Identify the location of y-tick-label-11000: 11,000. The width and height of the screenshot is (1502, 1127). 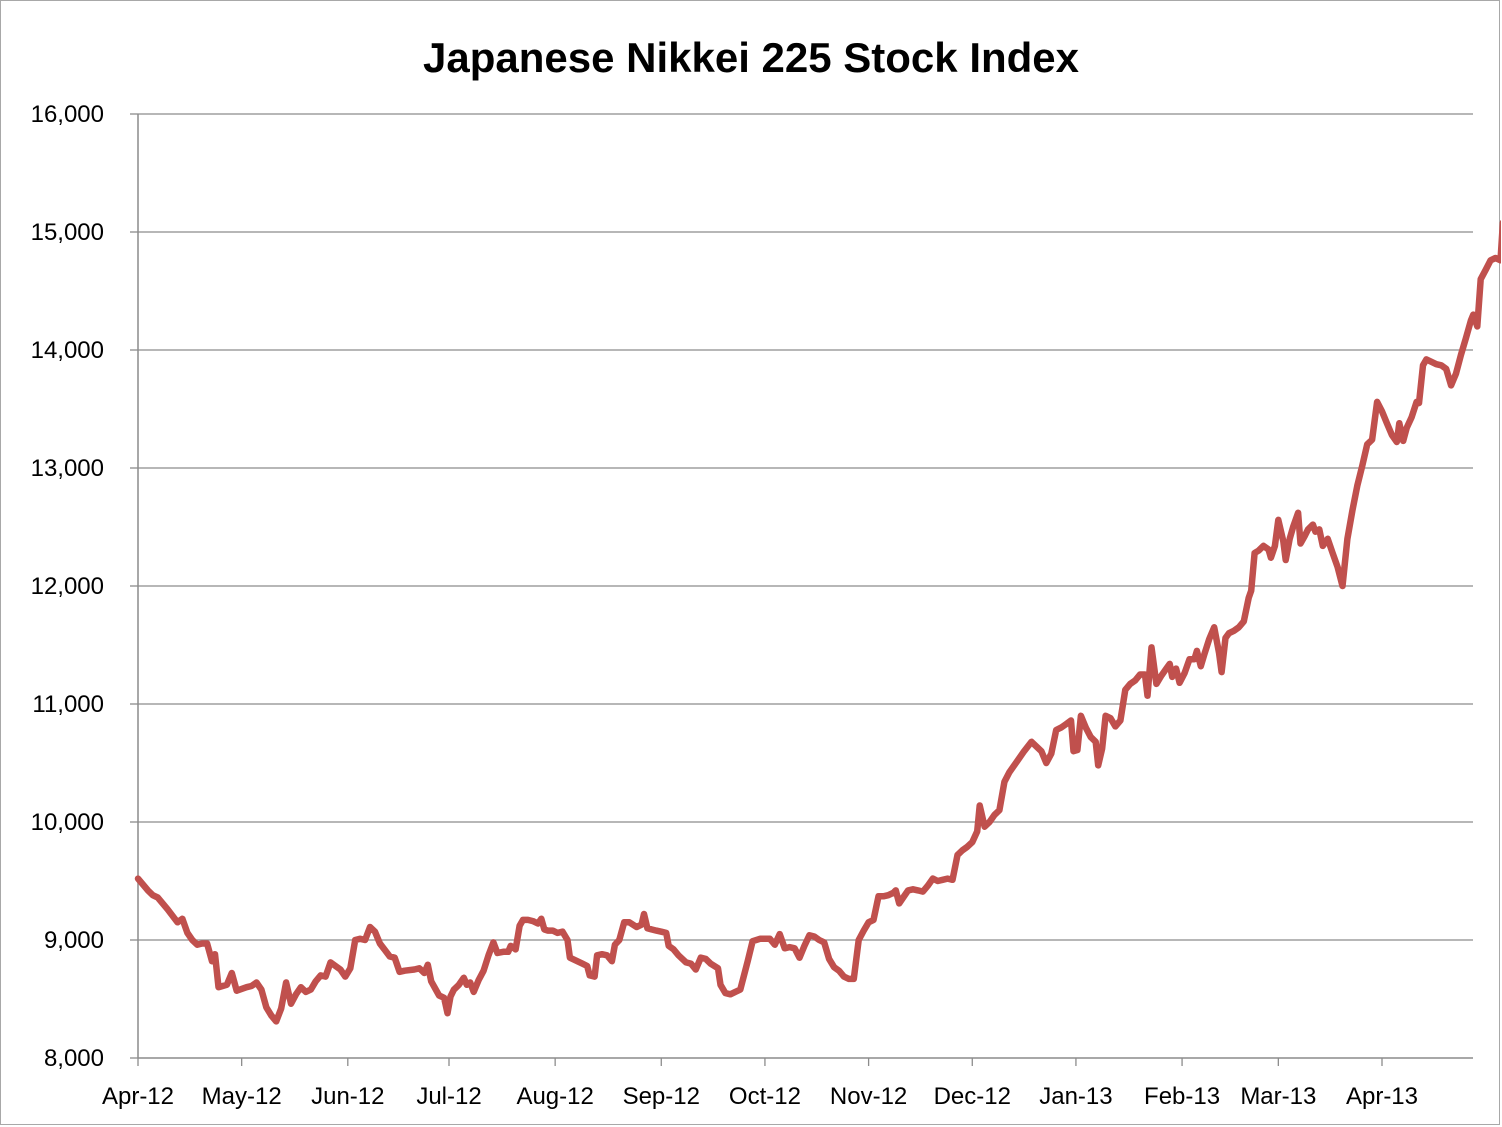
(68, 704).